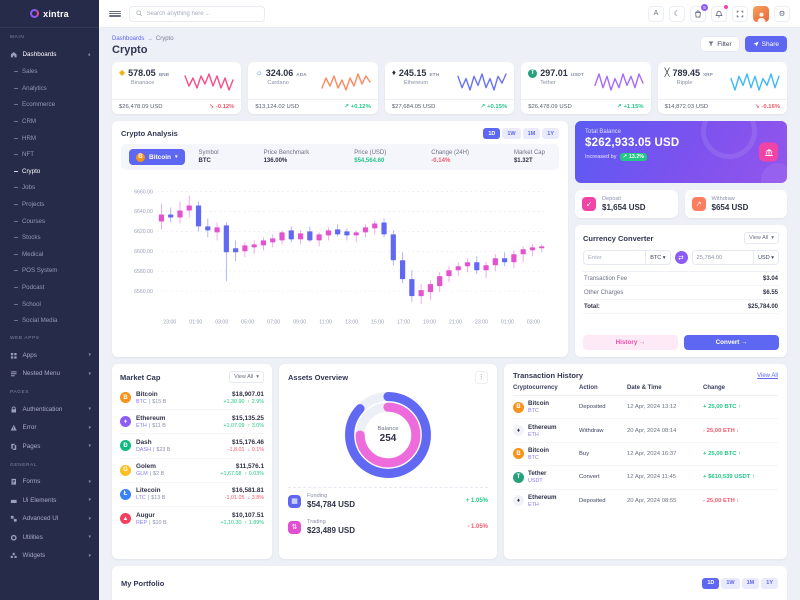 This screenshot has width=800, height=600. Describe the element at coordinates (49, 428) in the screenshot. I see `sidebar-item-error: Error ▾` at that location.